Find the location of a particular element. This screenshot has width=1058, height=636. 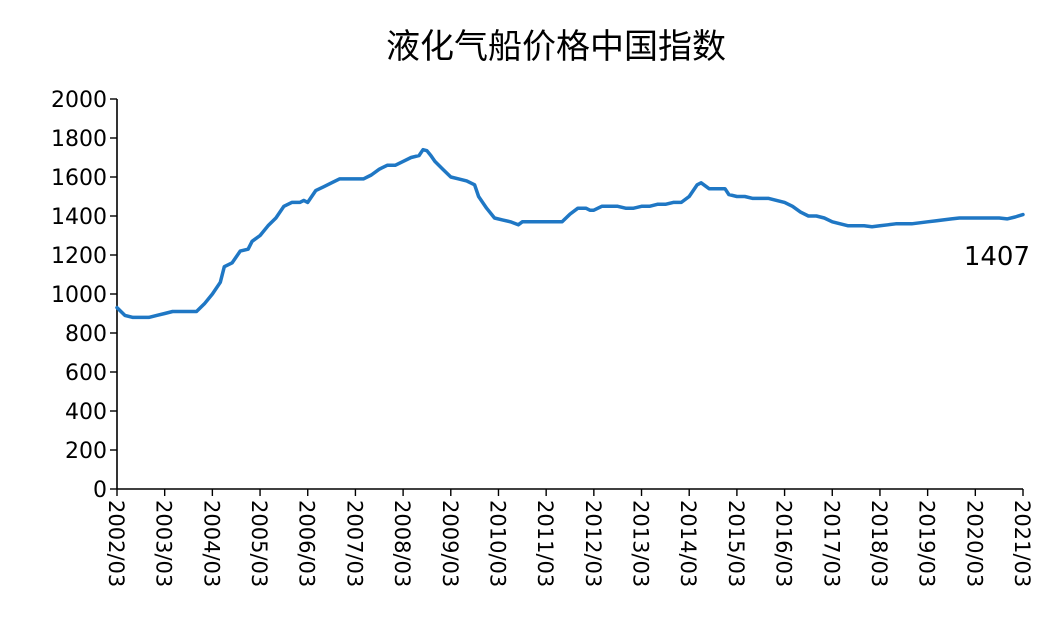

y-tick-label: 1000 is located at coordinates (79, 295).